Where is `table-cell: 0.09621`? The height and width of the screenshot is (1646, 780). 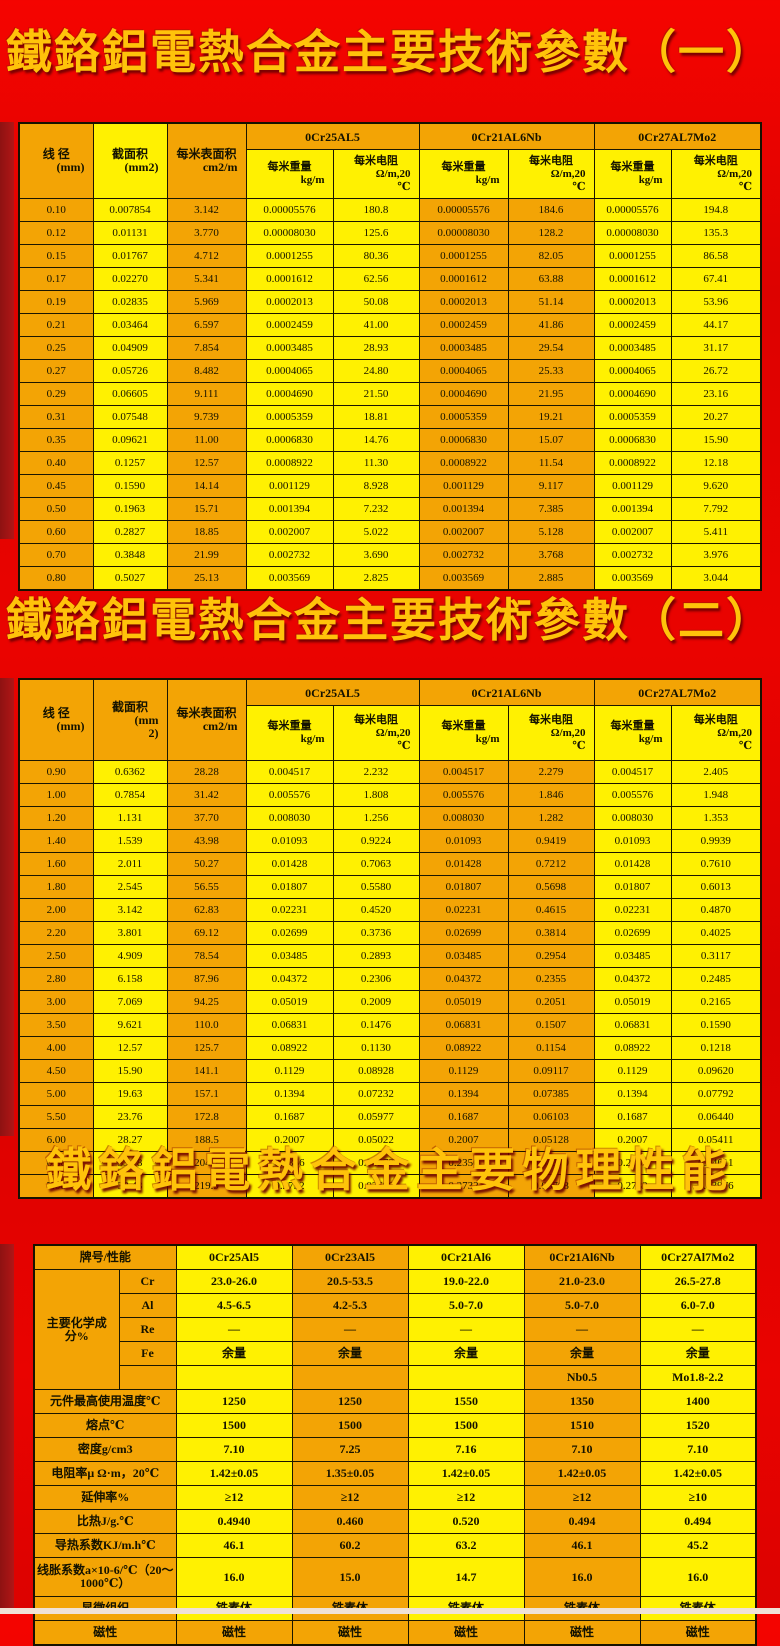 table-cell: 0.09621 is located at coordinates (130, 440).